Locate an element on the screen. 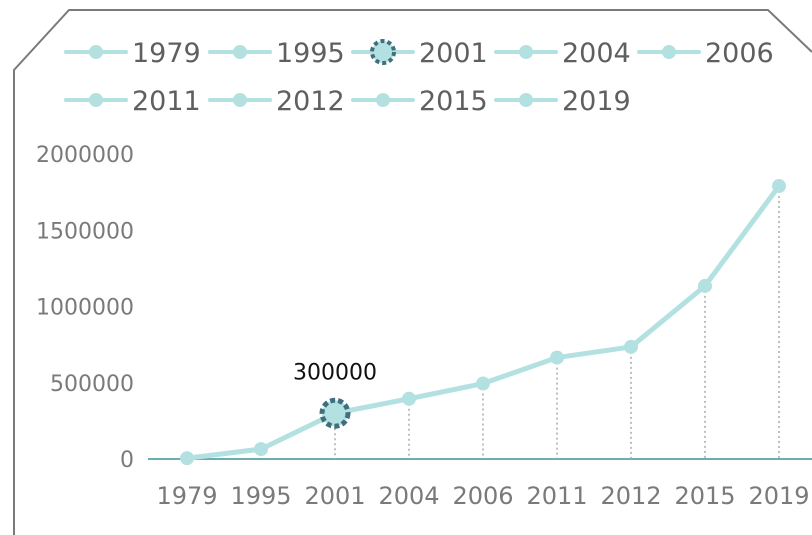 The height and width of the screenshot is (535, 812). legend-item: 2015 is located at coordinates (419, 101).